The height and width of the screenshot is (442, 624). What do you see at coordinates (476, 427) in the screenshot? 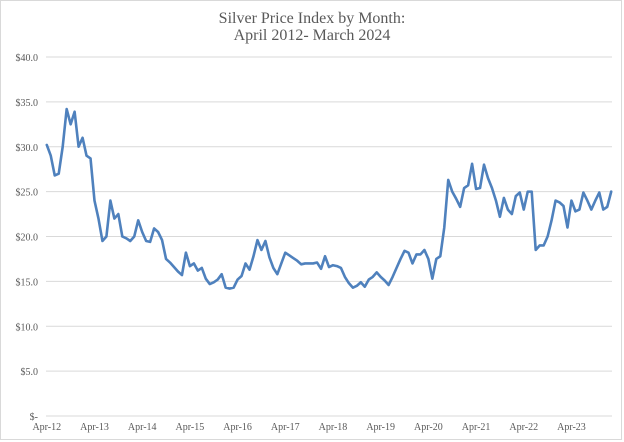
I see `x-tick-label: Apr-21` at bounding box center [476, 427].